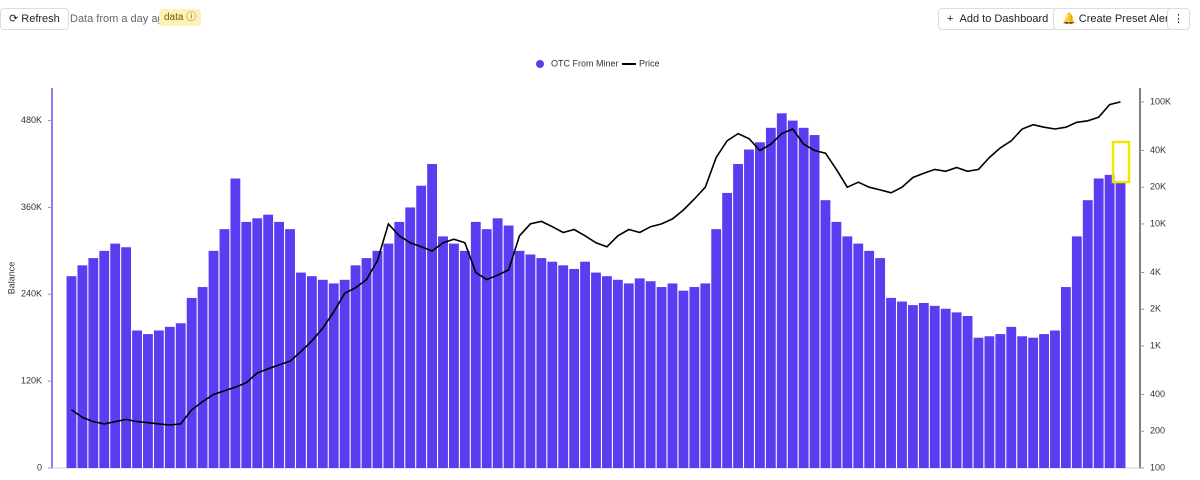  Describe the element at coordinates (174, 17) in the screenshot. I see `badge-label: data` at that location.